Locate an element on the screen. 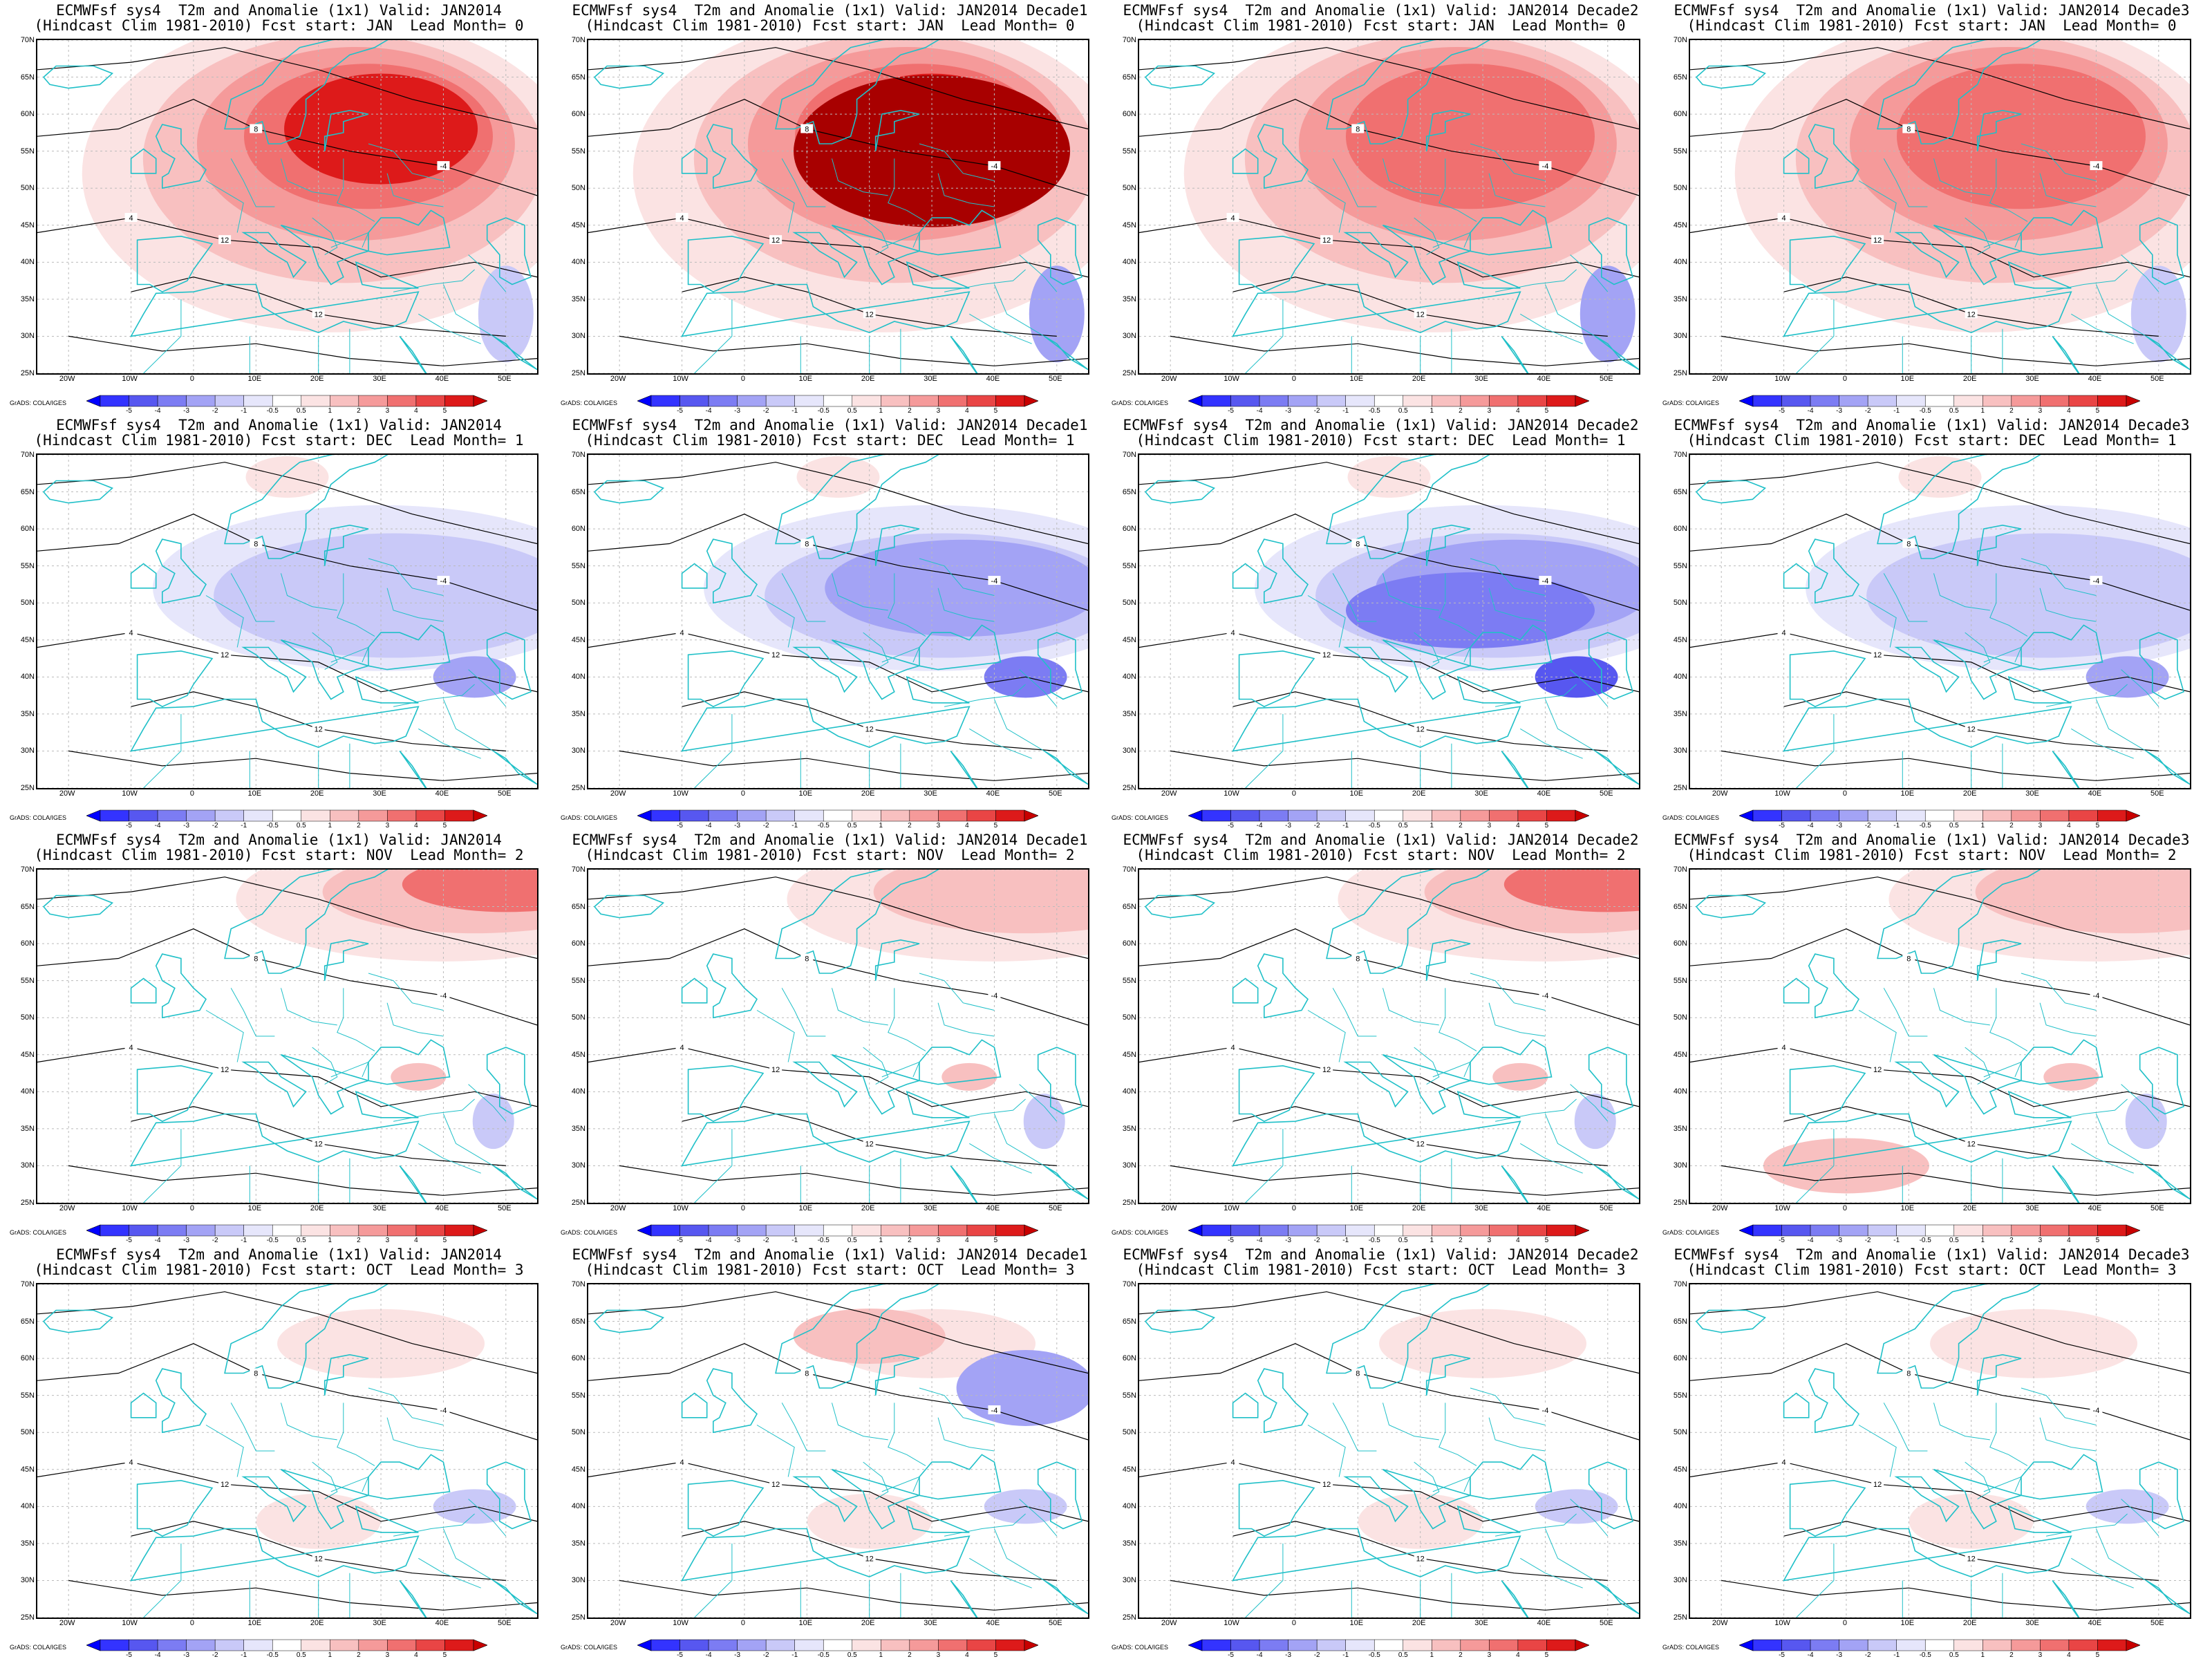  colorbar is located at coordinates (838, 1230).